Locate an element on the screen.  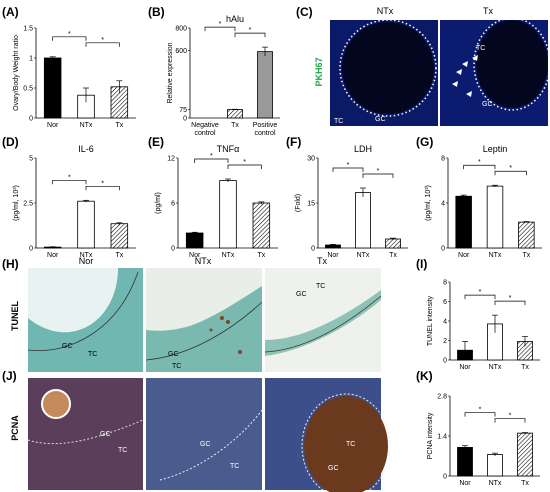
chart-tnfa: TNFα 0 6 12 (pg/ml) Nor NTx Tx * * is located at coordinates (216, 201).